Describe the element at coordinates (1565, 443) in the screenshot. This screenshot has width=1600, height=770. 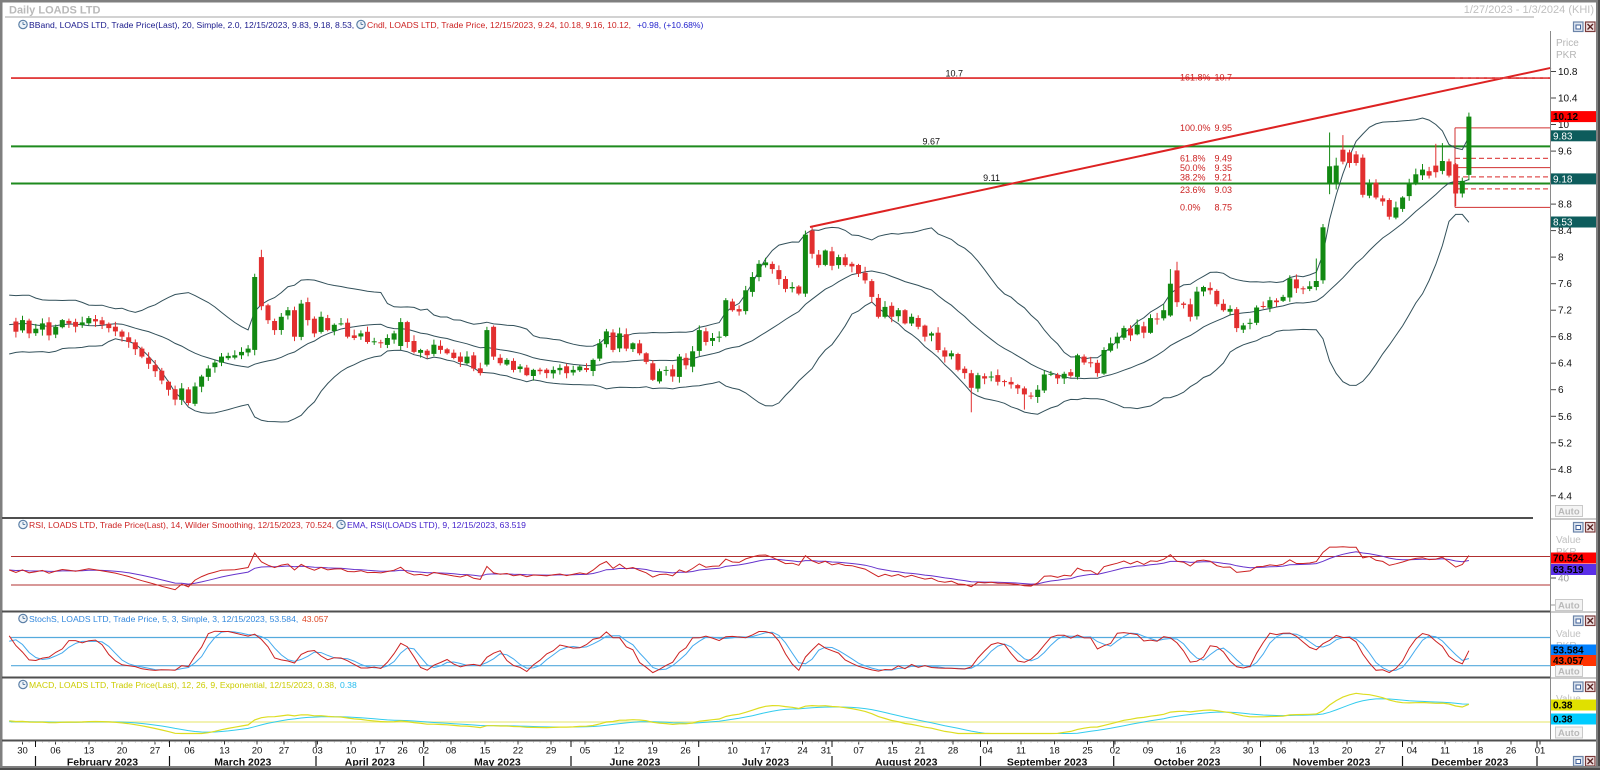
I see `svg-text: 5.2` at that location.